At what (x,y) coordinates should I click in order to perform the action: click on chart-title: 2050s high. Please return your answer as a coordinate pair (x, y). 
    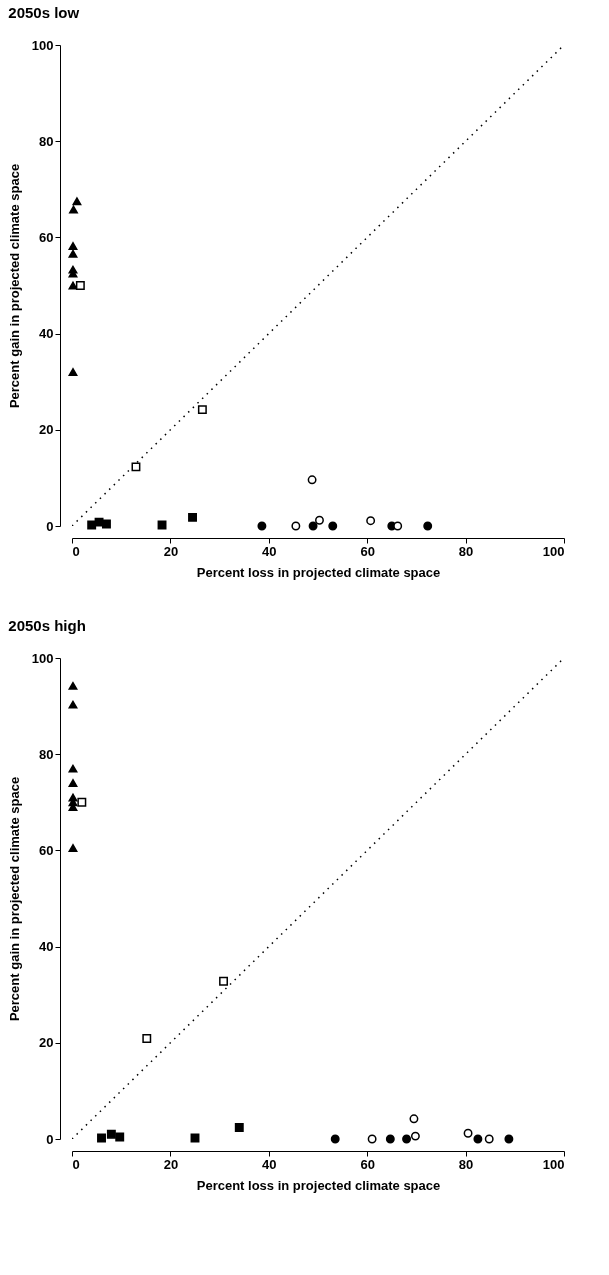
    Looking at the image, I should click on (47, 625).